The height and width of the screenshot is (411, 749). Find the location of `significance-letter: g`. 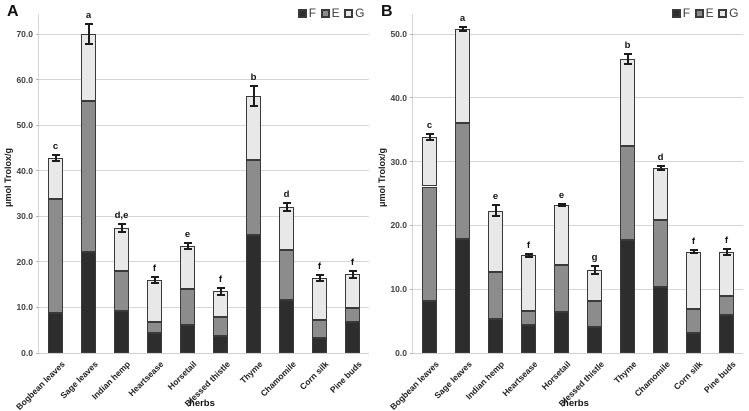

significance-letter: g is located at coordinates (594, 258).